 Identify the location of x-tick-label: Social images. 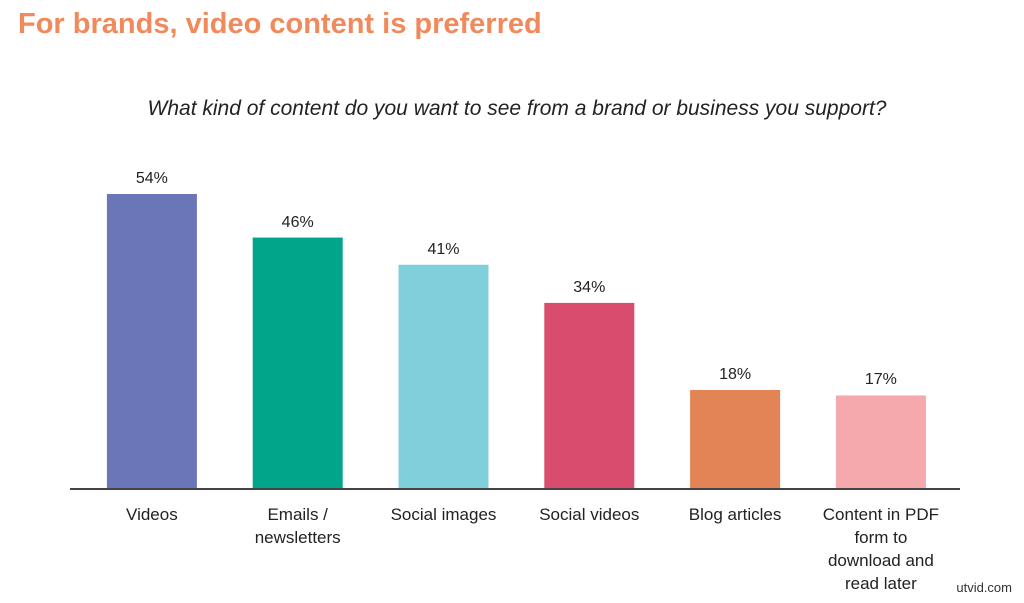
(443, 514).